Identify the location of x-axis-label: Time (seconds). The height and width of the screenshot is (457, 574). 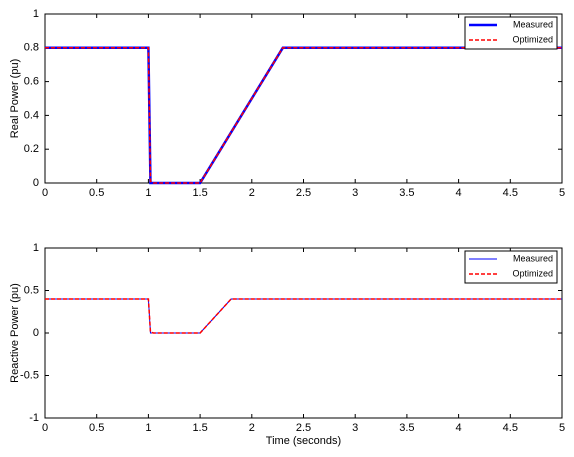
(303, 441).